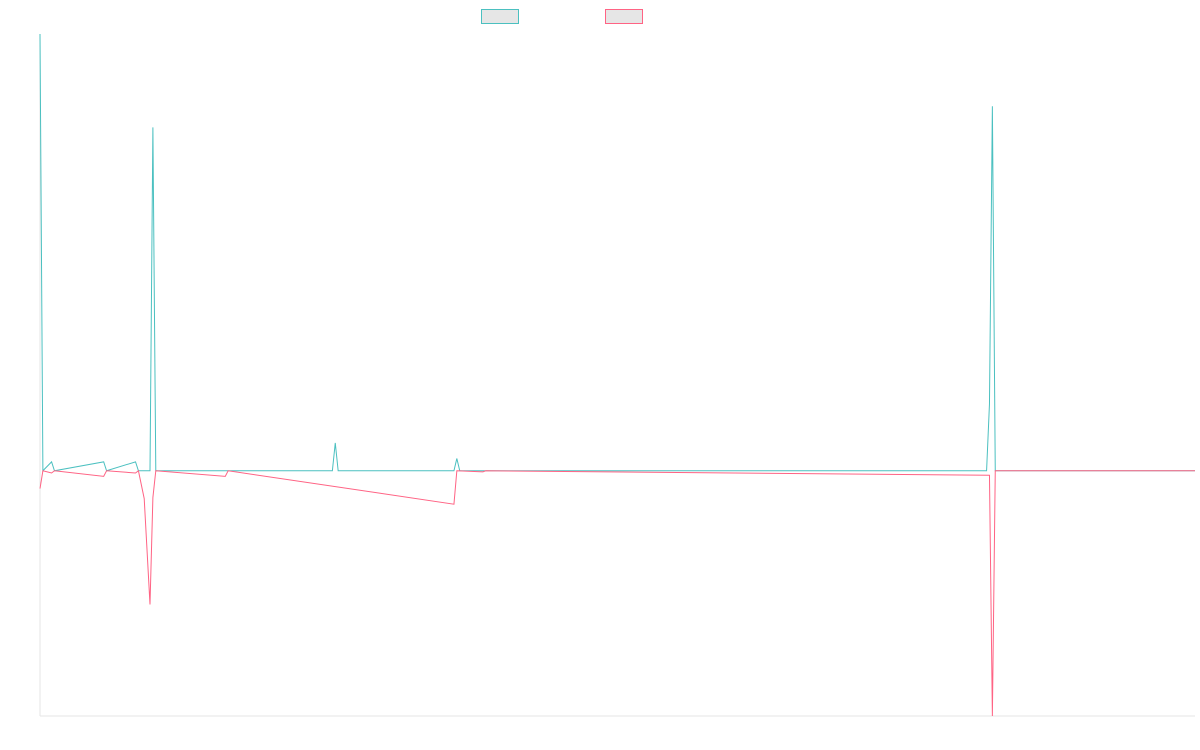  I want to click on legend, so click(600, 15).